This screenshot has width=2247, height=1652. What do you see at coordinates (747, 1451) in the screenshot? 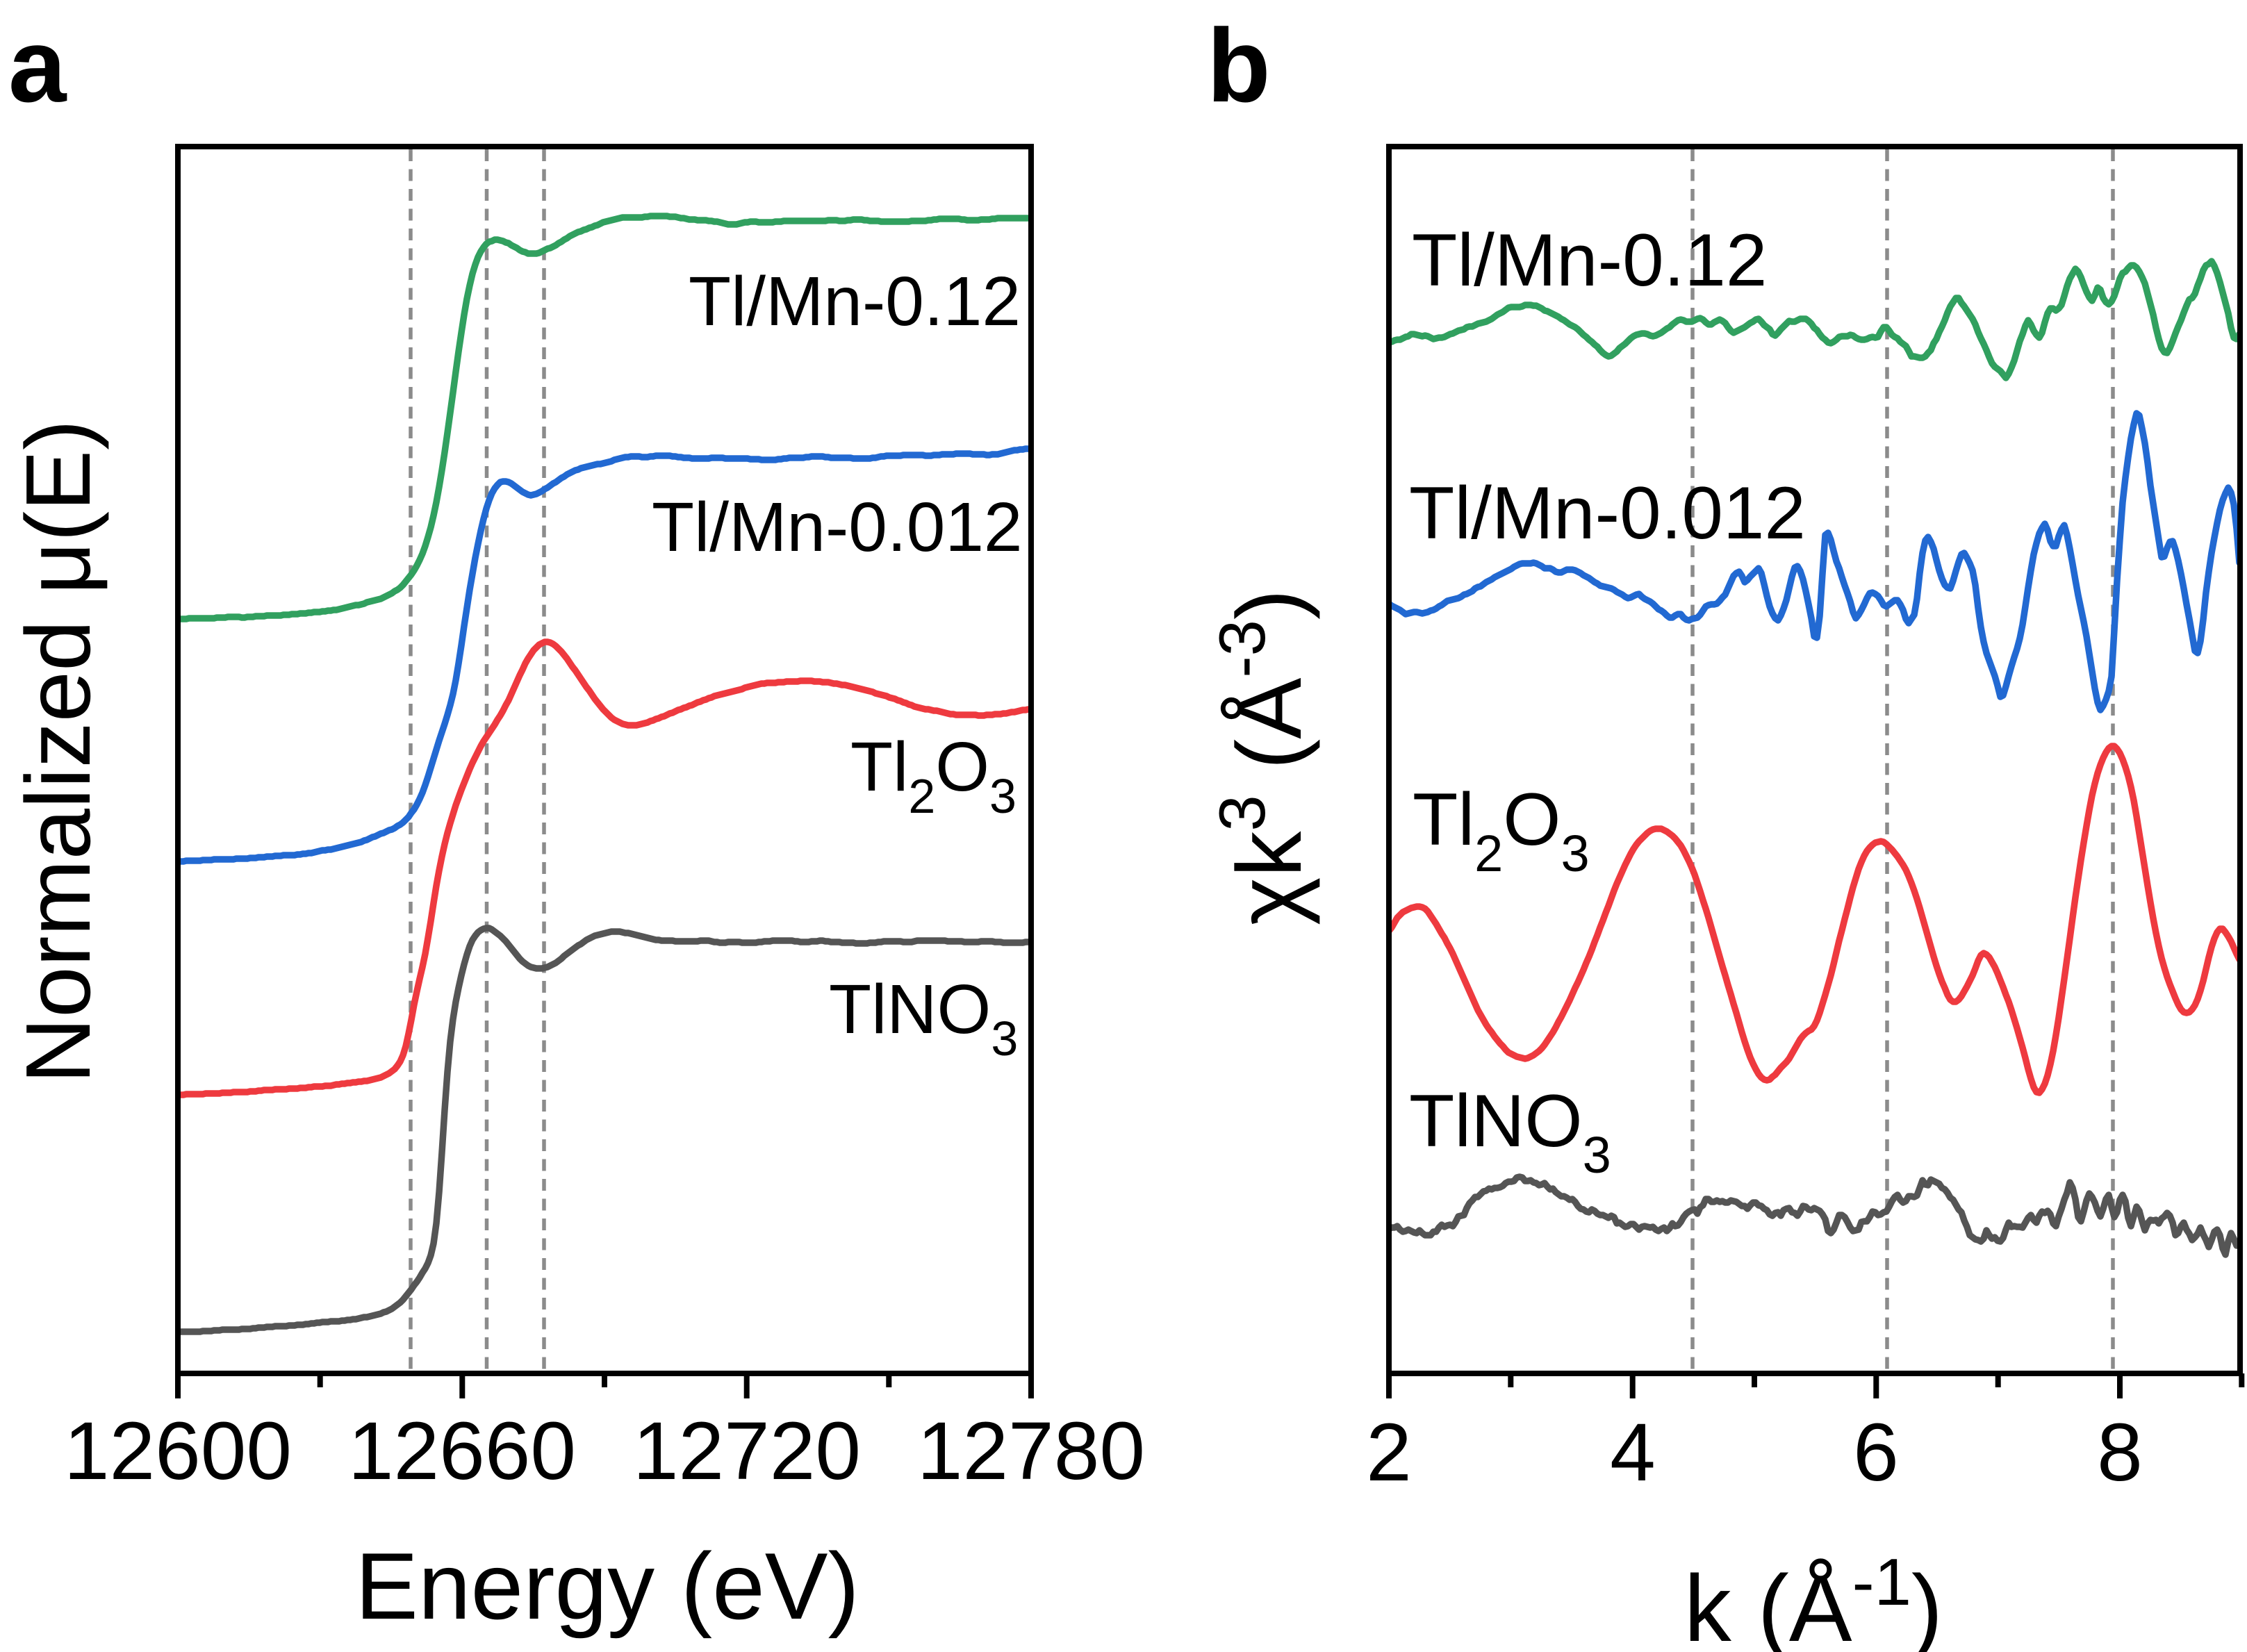
I see `svg-text: 12720` at bounding box center [747, 1451].